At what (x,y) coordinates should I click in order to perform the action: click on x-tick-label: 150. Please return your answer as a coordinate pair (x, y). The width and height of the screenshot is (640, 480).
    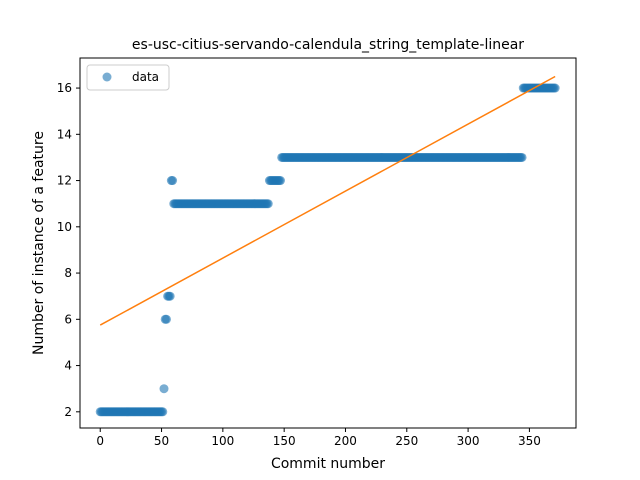
    Looking at the image, I should click on (284, 441).